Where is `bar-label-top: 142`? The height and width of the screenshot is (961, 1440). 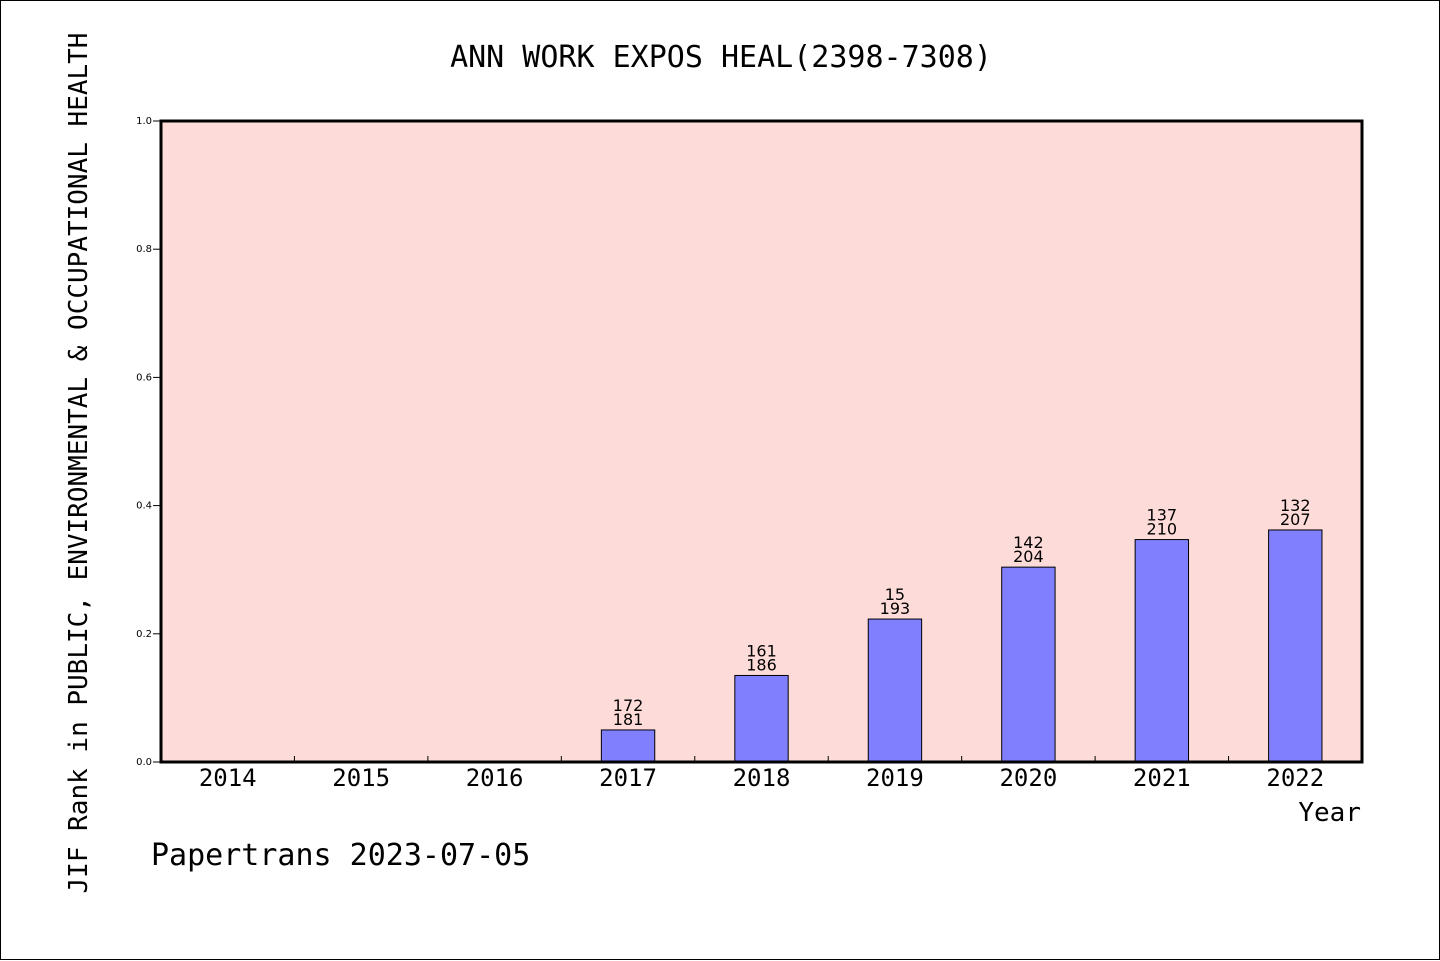
bar-label-top: 142 is located at coordinates (1028, 542).